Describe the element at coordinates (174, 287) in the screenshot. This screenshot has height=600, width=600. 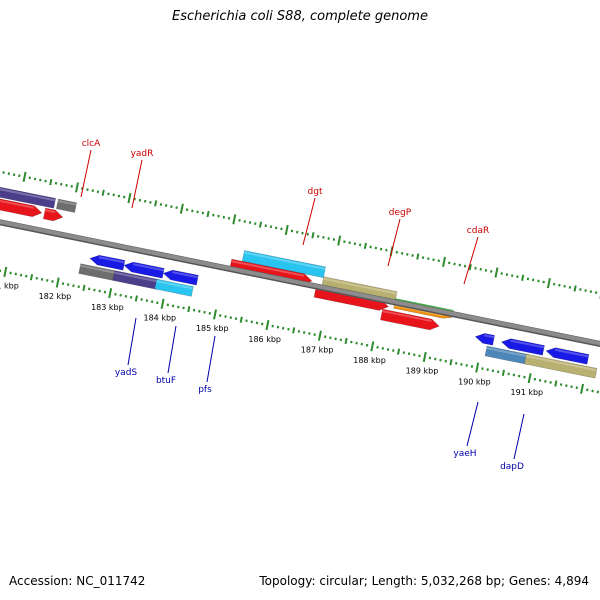
I see `pfs-feature` at that location.